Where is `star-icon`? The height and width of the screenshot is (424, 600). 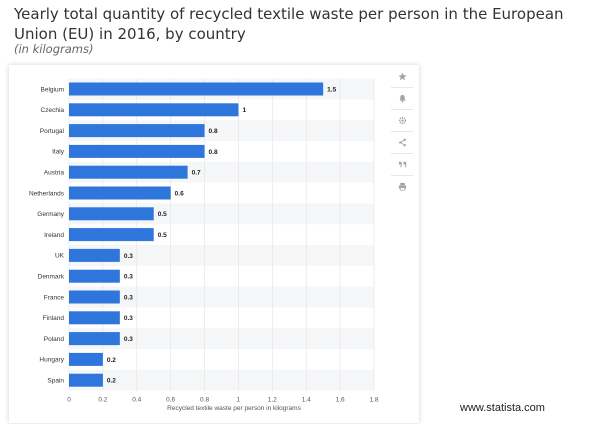
star-icon is located at coordinates (402, 76).